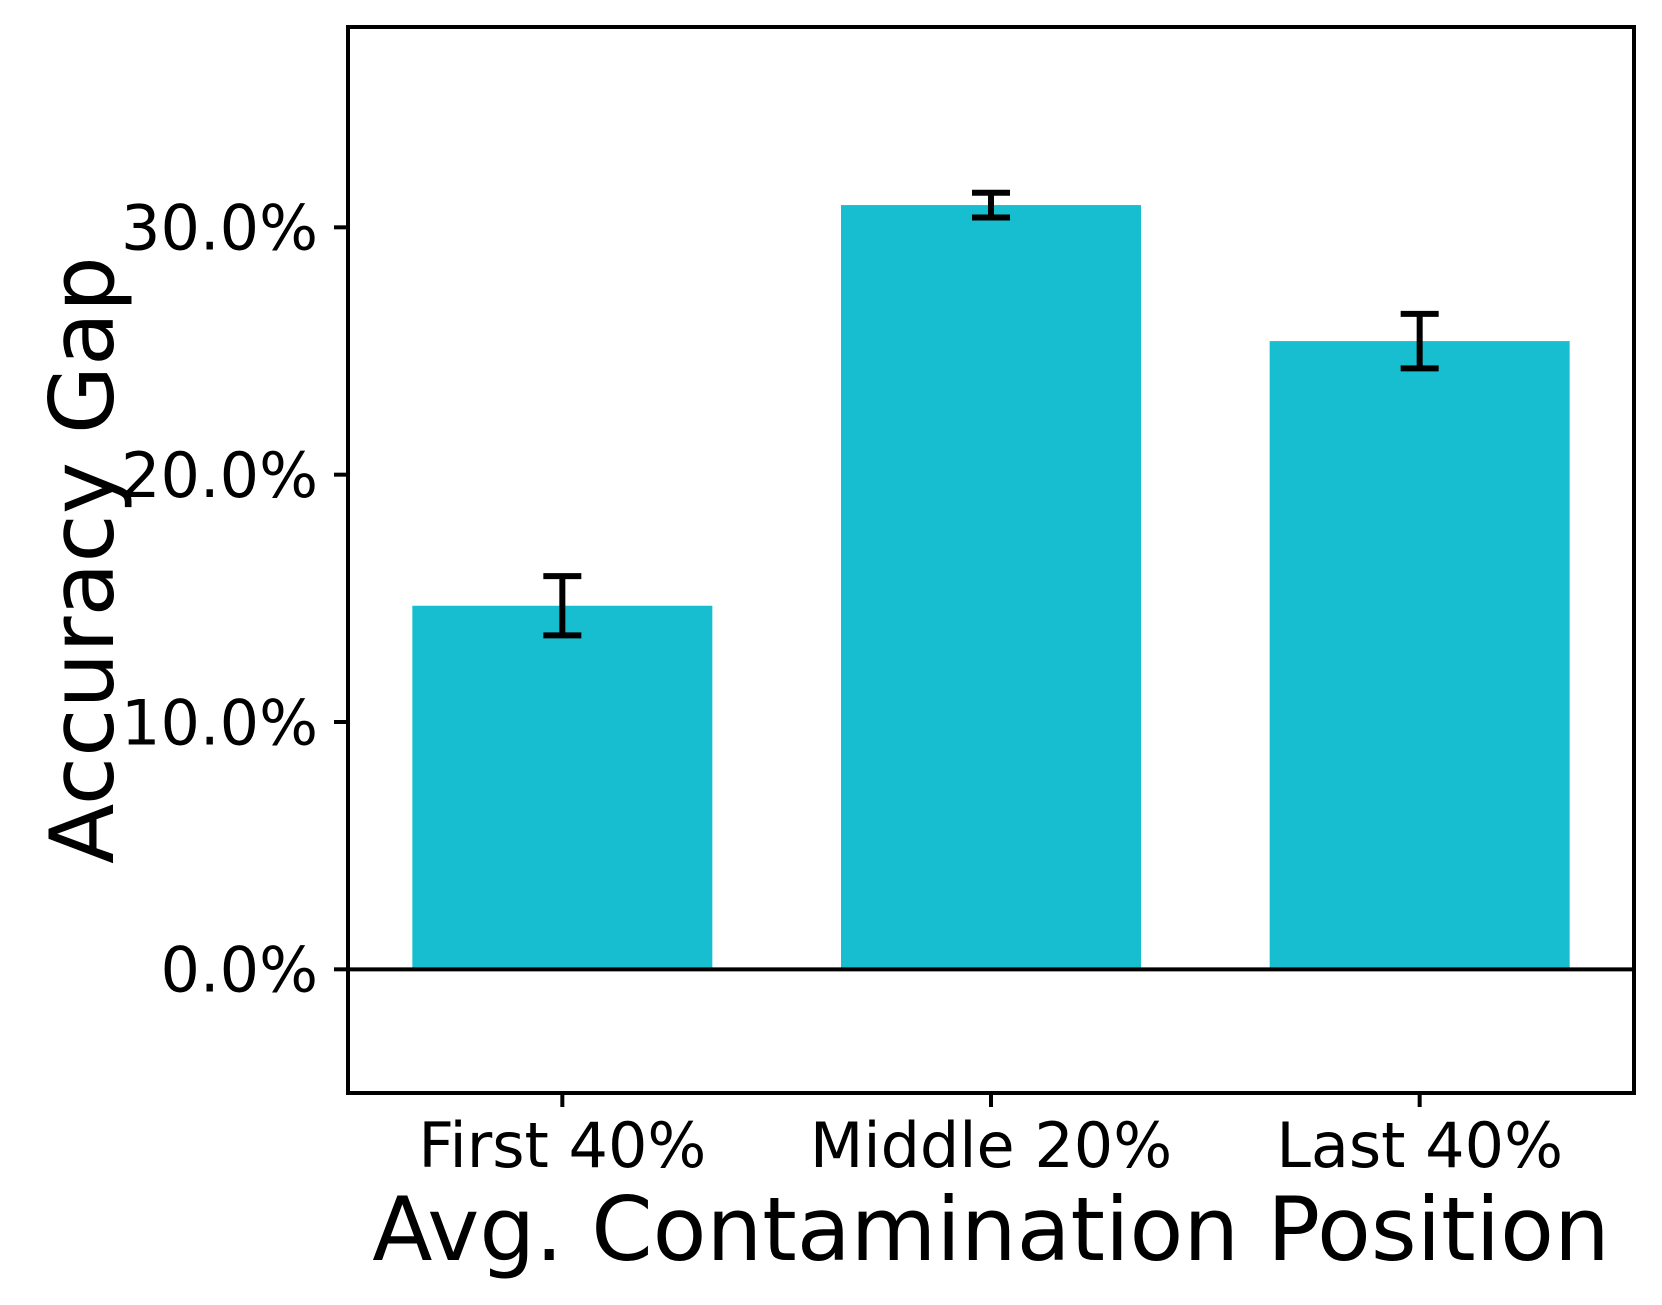 Image resolution: width=1662 pixels, height=1305 pixels. Describe the element at coordinates (991, 1145) in the screenshot. I see `x-tick-label-middle-20: Middle 20%` at that location.